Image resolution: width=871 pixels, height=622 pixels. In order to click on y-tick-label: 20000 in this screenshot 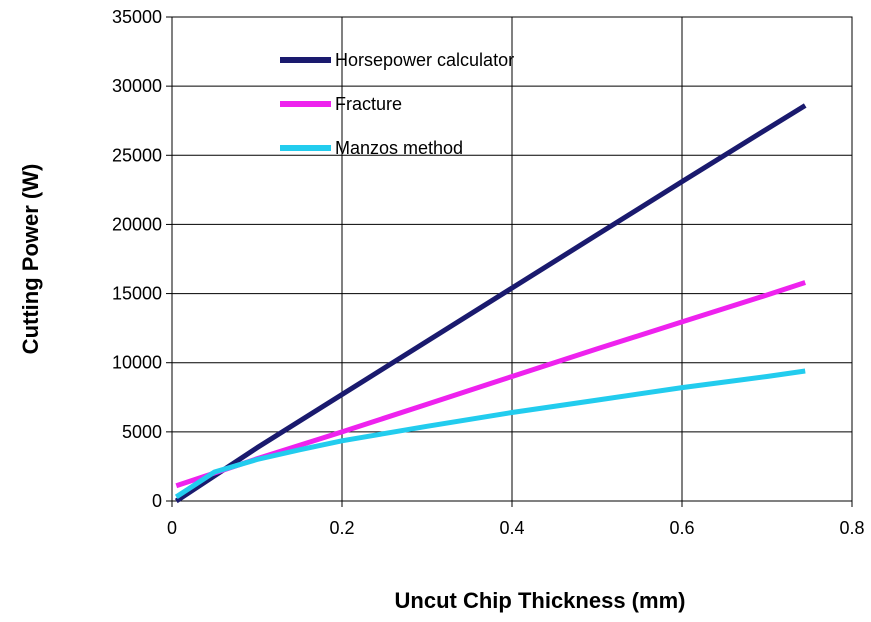, I will do `click(137, 224)`.